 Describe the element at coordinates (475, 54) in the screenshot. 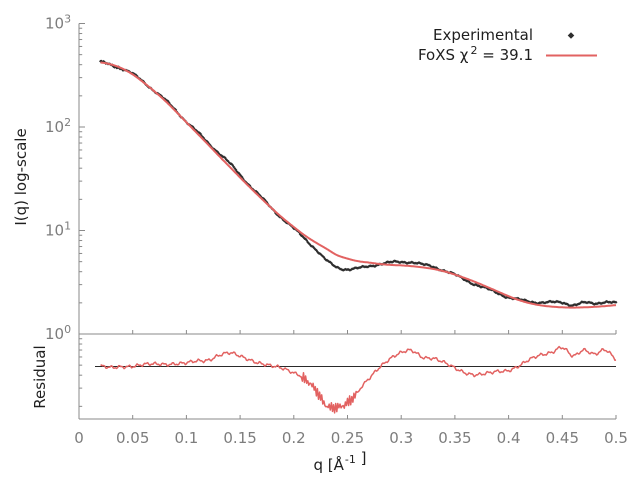

I see `legend-label-foxs: FoXS χ2​ = 39.1` at that location.